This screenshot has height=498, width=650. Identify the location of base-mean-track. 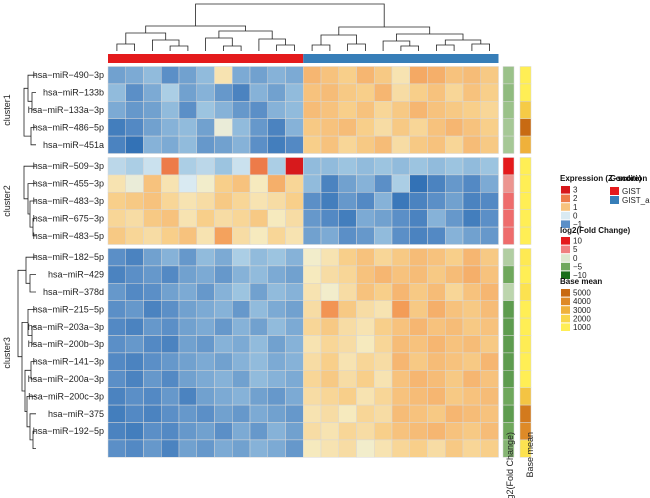
(525, 262).